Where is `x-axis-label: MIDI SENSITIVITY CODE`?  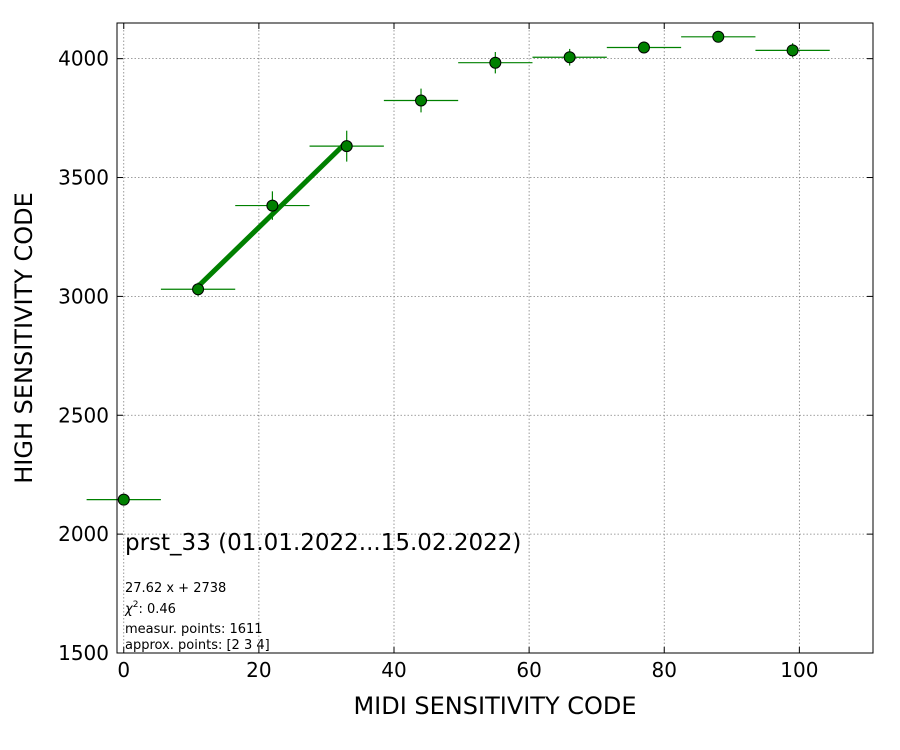
x-axis-label: MIDI SENSITIVITY CODE is located at coordinates (494, 706).